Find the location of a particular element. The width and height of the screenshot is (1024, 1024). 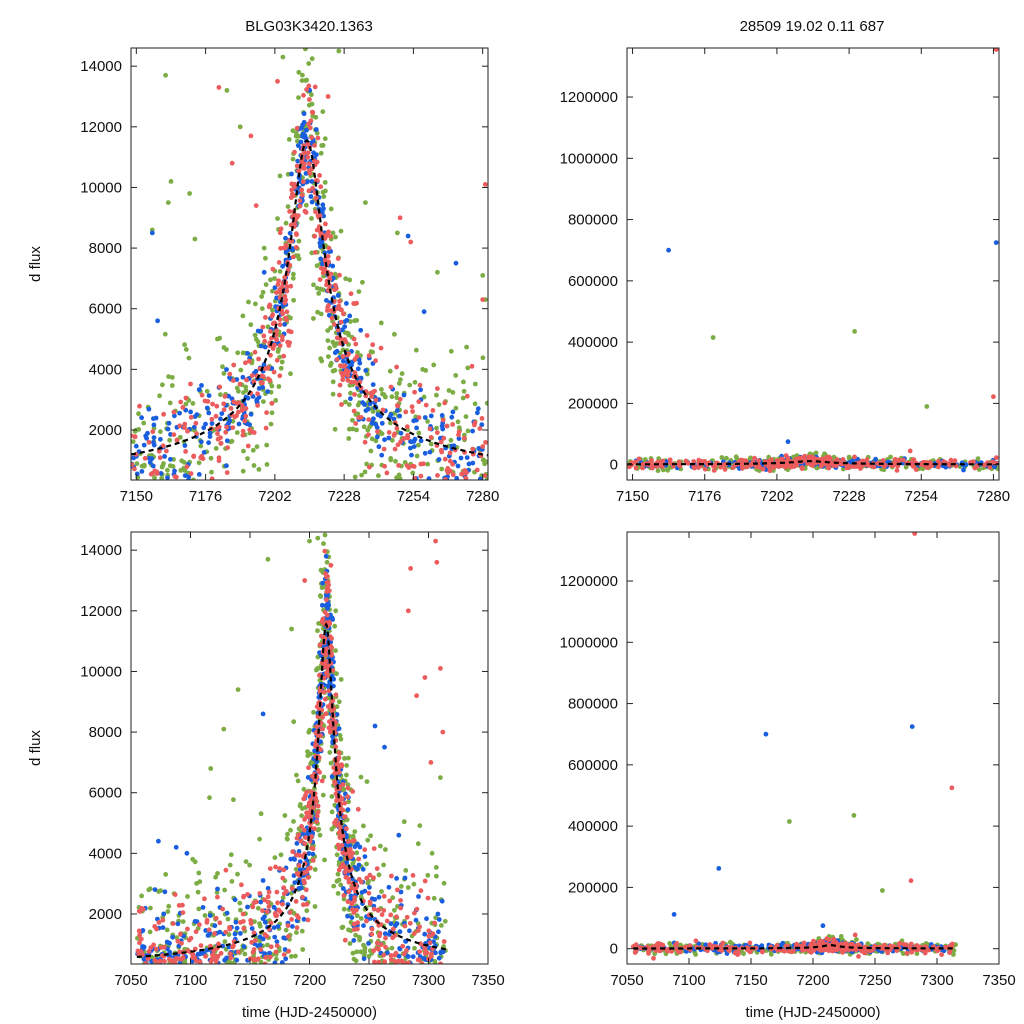

x-tick-label: 7202 is located at coordinates (274, 496).